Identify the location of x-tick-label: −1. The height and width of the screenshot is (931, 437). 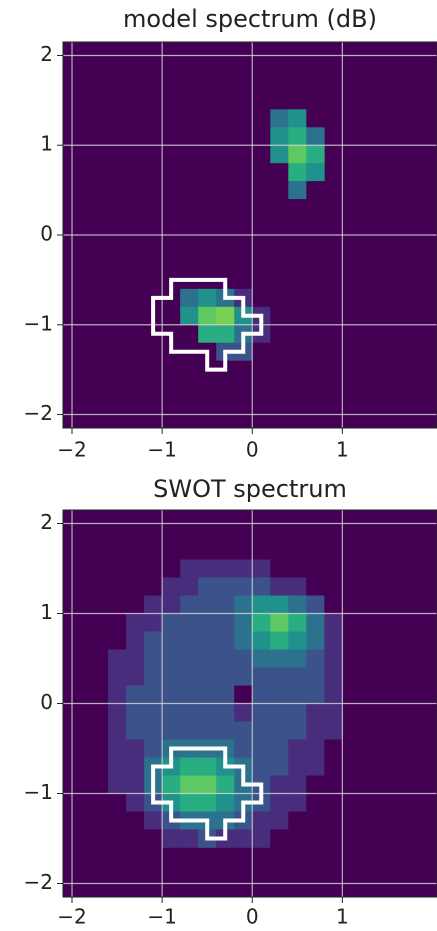
(161, 917).